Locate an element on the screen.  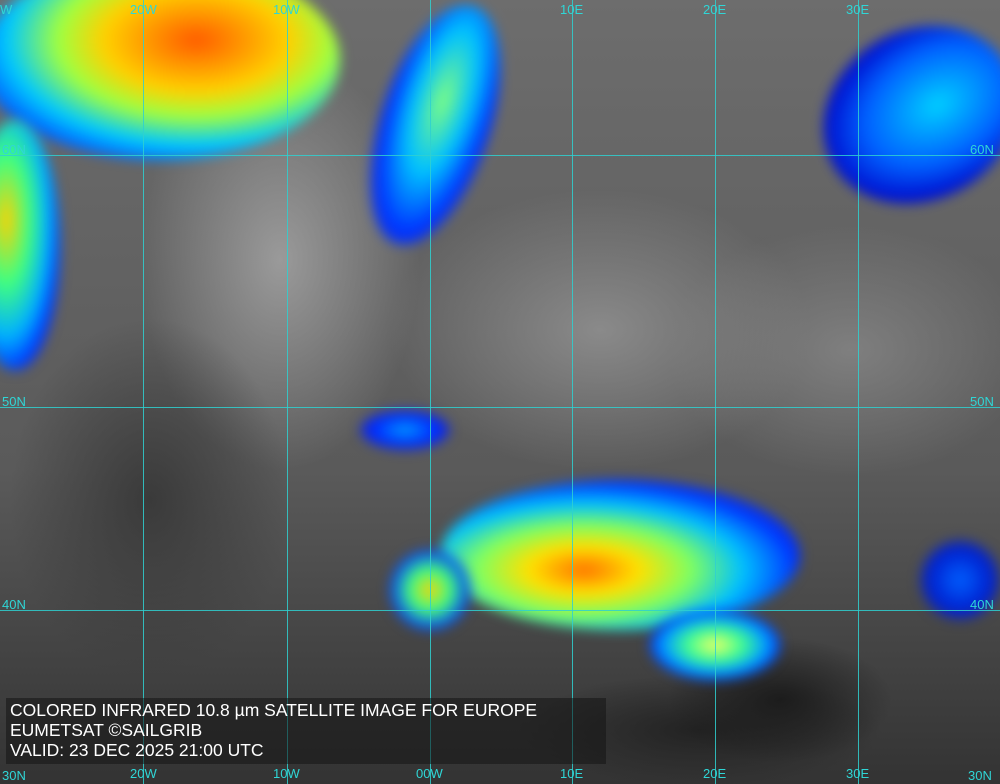
right-label: 50N is located at coordinates (982, 401).